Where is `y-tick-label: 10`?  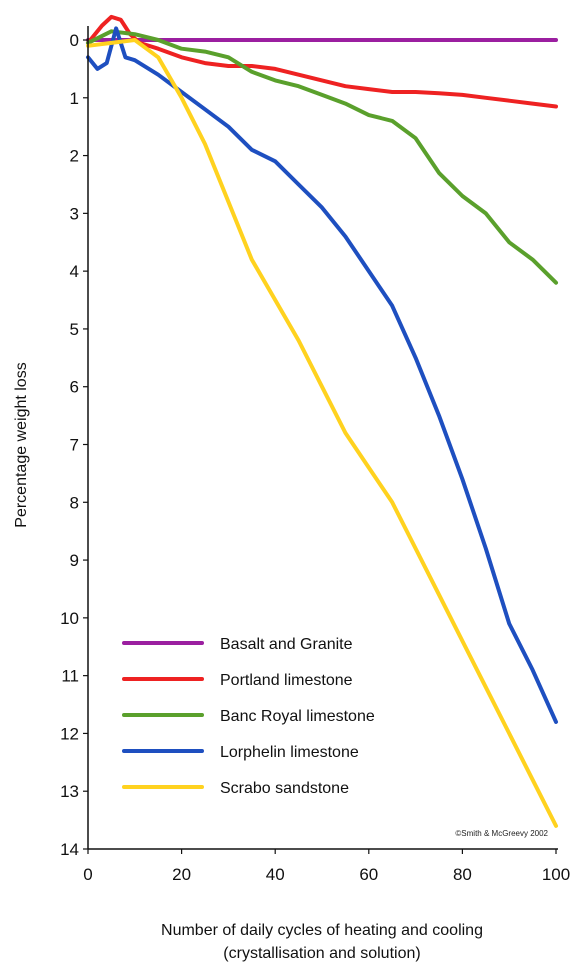
y-tick-label: 10 is located at coordinates (69, 618).